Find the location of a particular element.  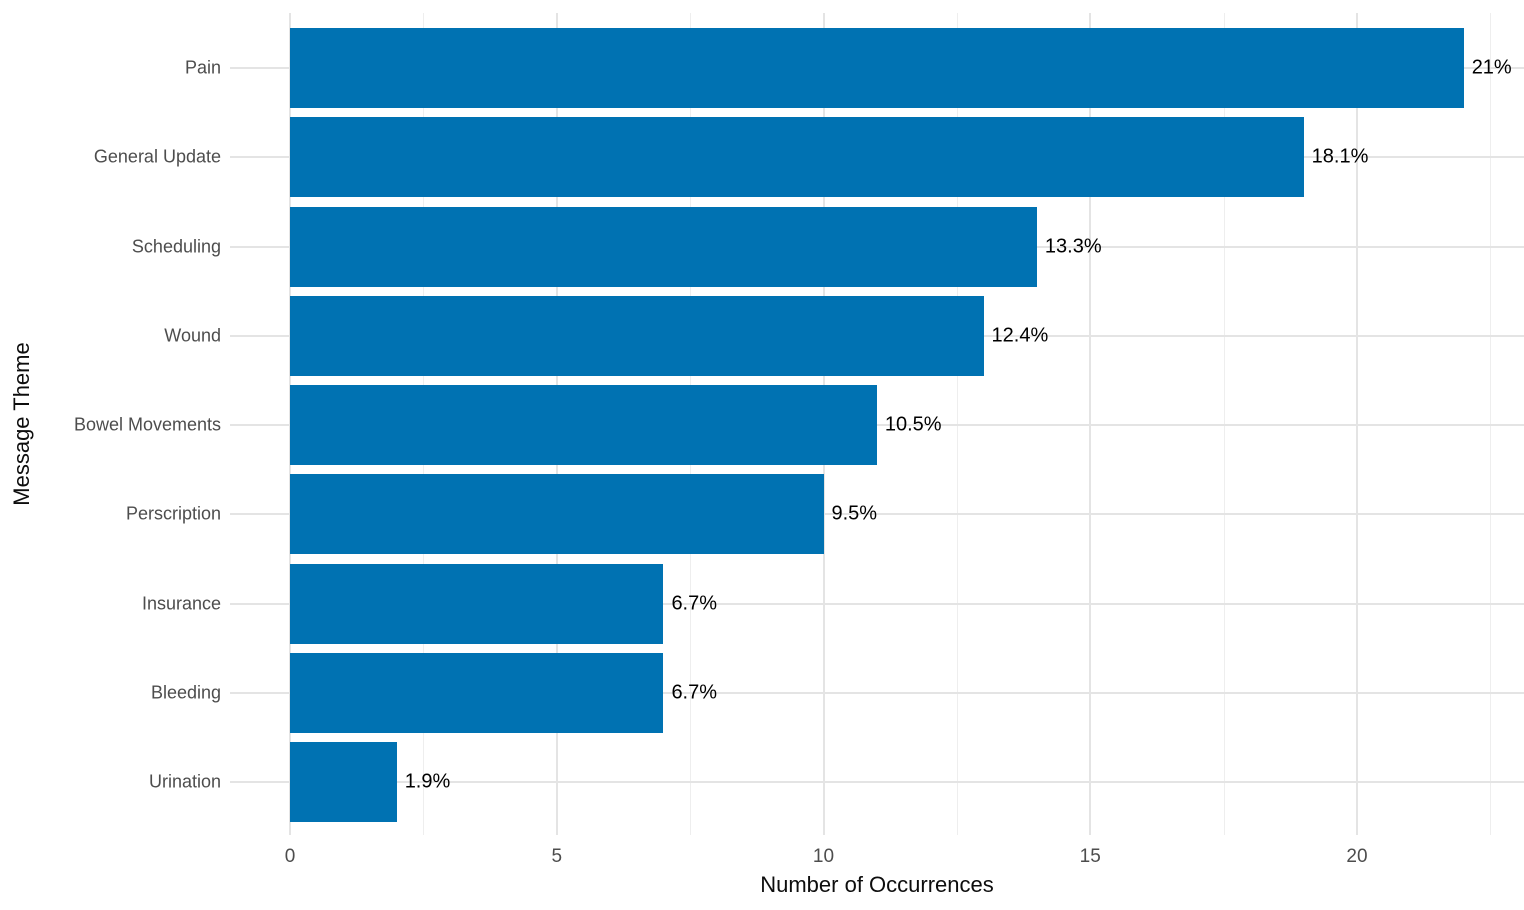

bar-label-general-update: 18.1% is located at coordinates (1340, 156).